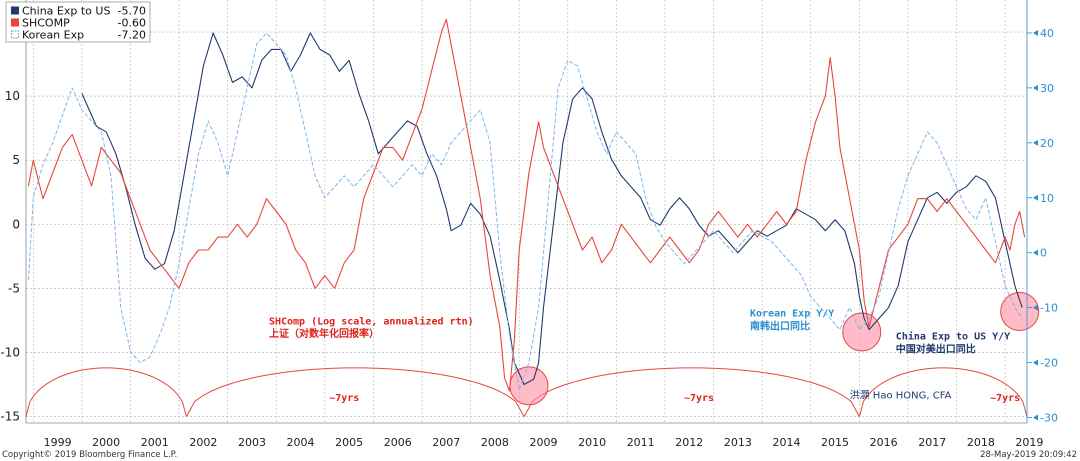 This screenshot has height=461, width=1080. What do you see at coordinates (66, 11) in the screenshot?
I see `legend-label-china-exp: China Exp to US` at bounding box center [66, 11].